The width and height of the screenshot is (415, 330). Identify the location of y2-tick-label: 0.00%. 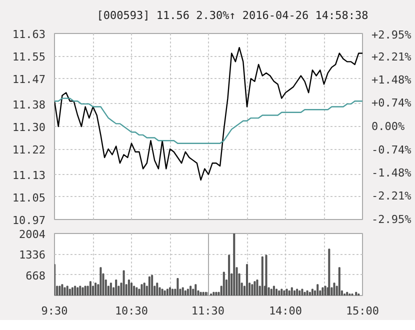
(388, 126).